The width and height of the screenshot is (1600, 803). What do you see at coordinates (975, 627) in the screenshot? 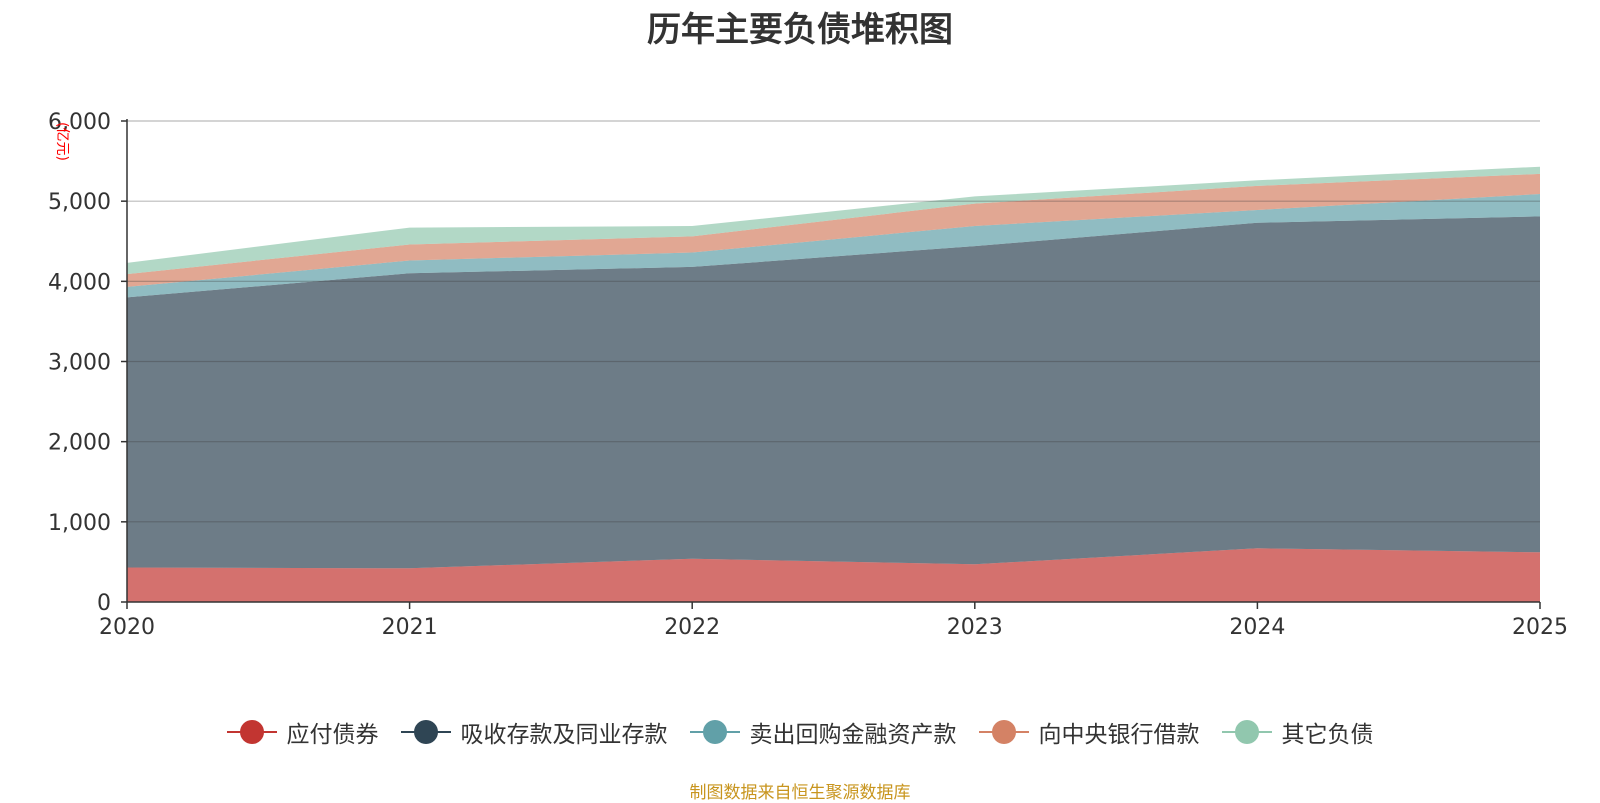
I see `x-tick-label-3: 2023` at bounding box center [975, 627].